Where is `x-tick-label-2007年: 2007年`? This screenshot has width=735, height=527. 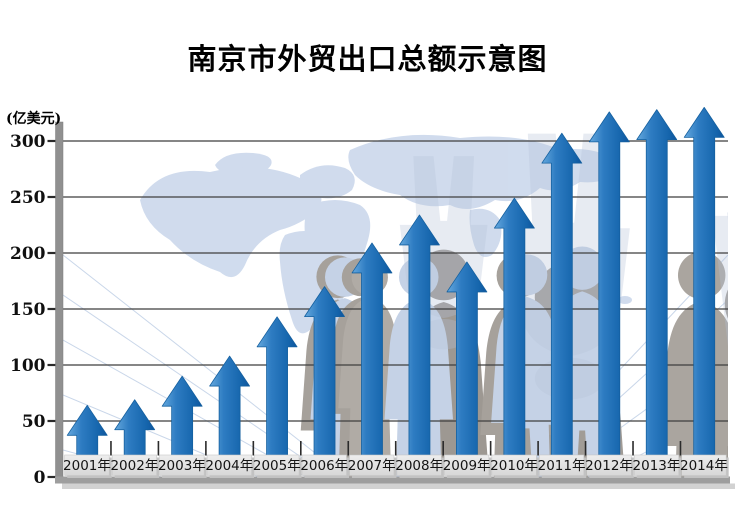
x-tick-label-2007年: 2007年 is located at coordinates (372, 466).